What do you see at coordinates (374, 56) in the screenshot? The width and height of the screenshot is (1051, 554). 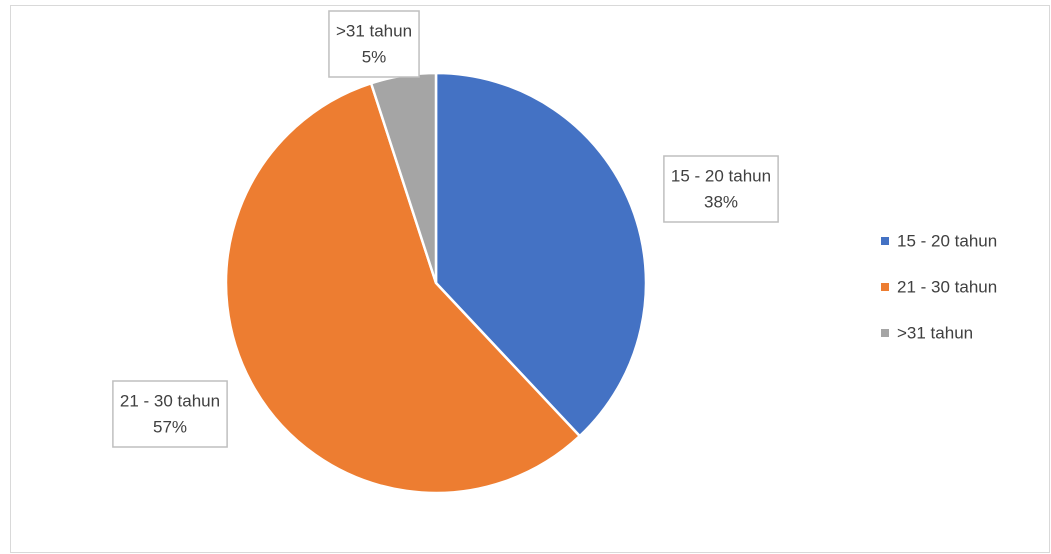 I see `data-label-value: 5%` at bounding box center [374, 56].